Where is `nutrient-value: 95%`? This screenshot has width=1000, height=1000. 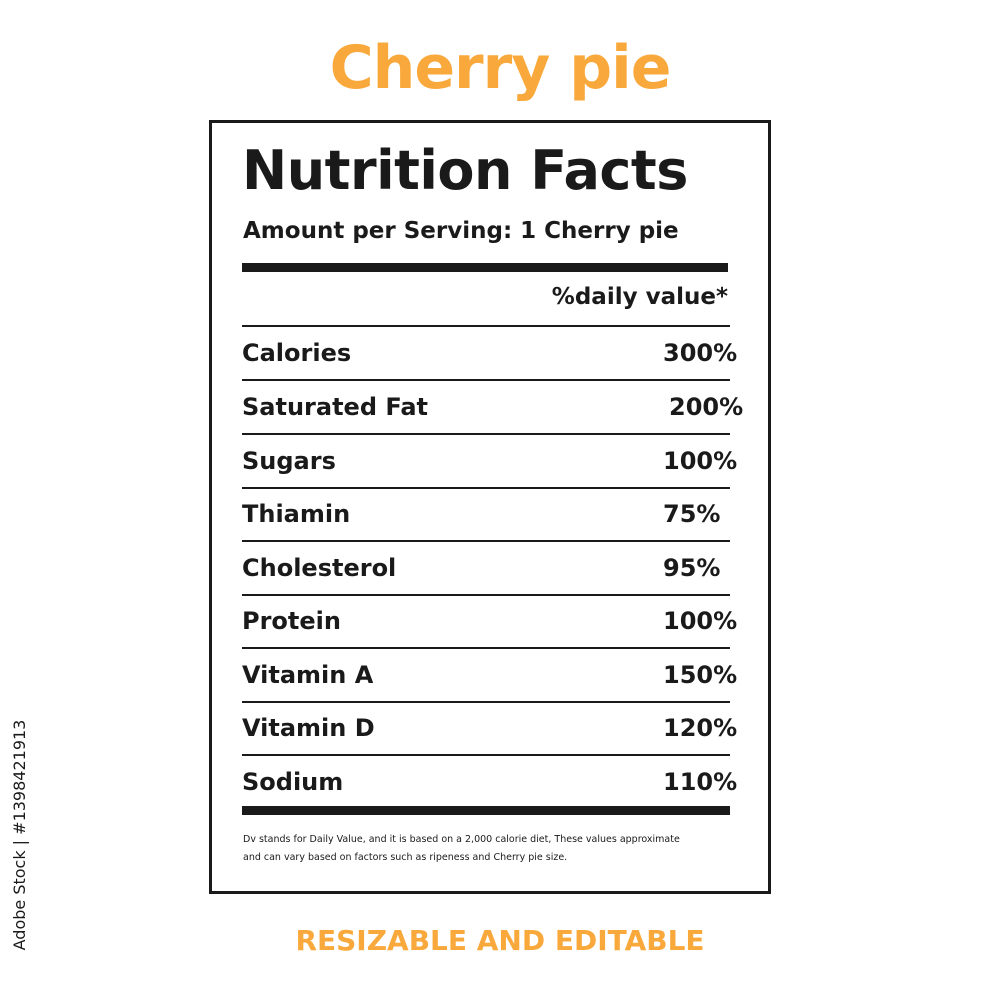
nutrient-value: 95% is located at coordinates (692, 568).